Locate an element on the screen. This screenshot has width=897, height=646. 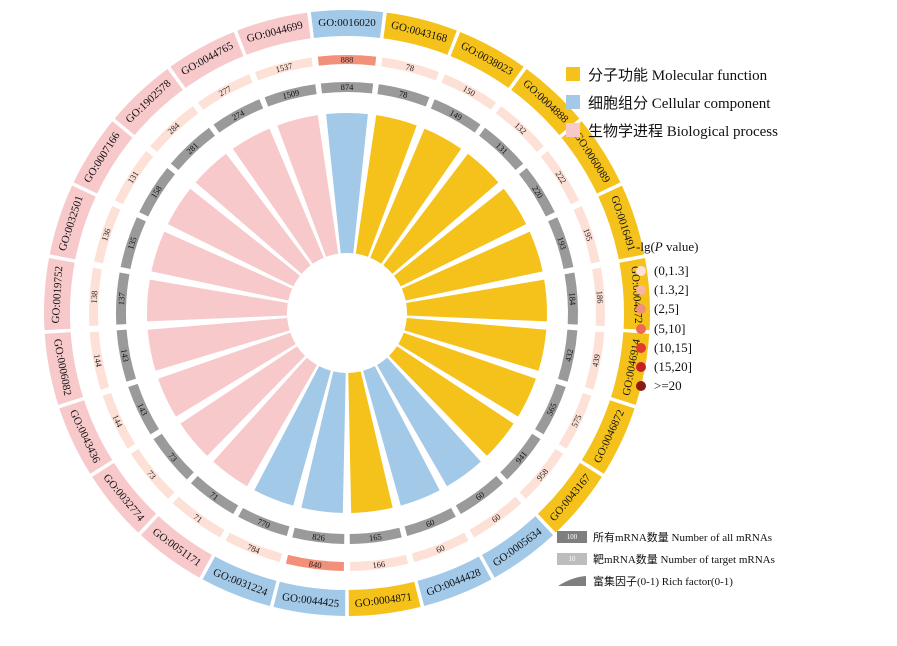
target-count-label: 575 is located at coordinates (576, 421).